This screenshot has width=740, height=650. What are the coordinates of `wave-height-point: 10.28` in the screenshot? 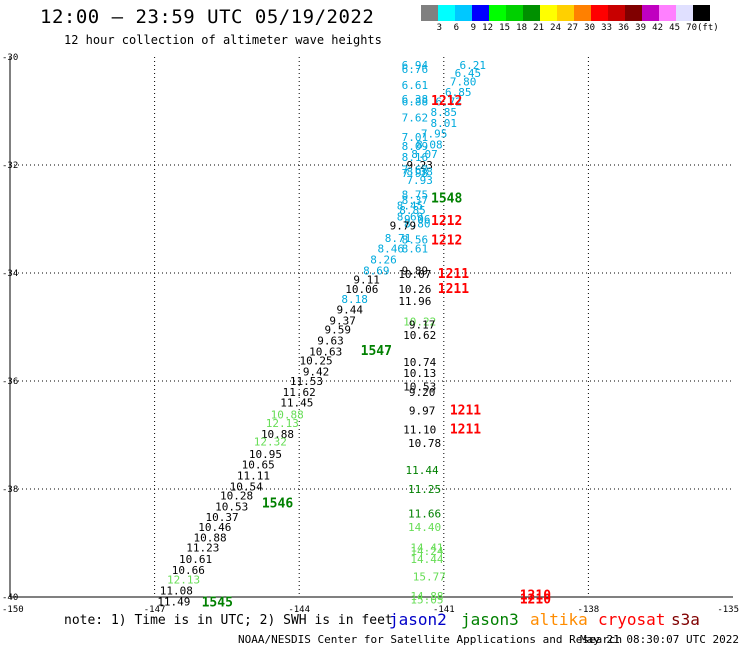 It's located at (236, 495).